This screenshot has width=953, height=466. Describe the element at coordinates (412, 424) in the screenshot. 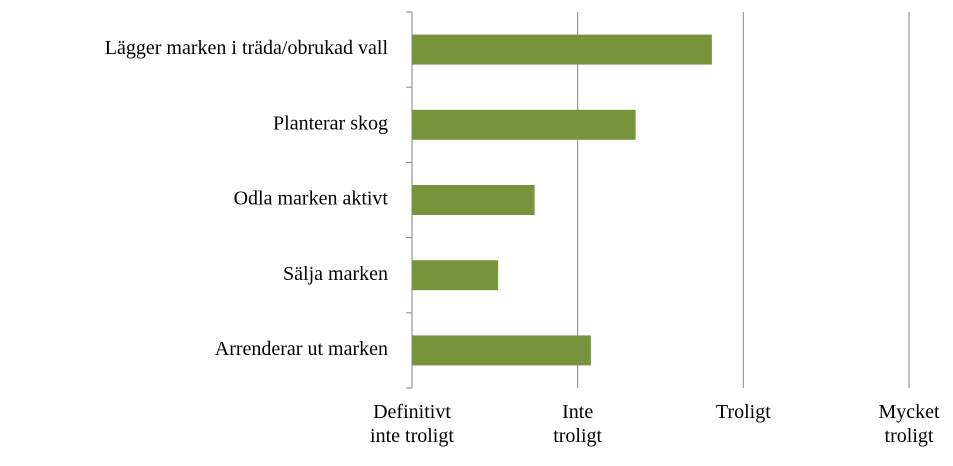

I see `x-tick-label: Definitivt inte troligt` at that location.